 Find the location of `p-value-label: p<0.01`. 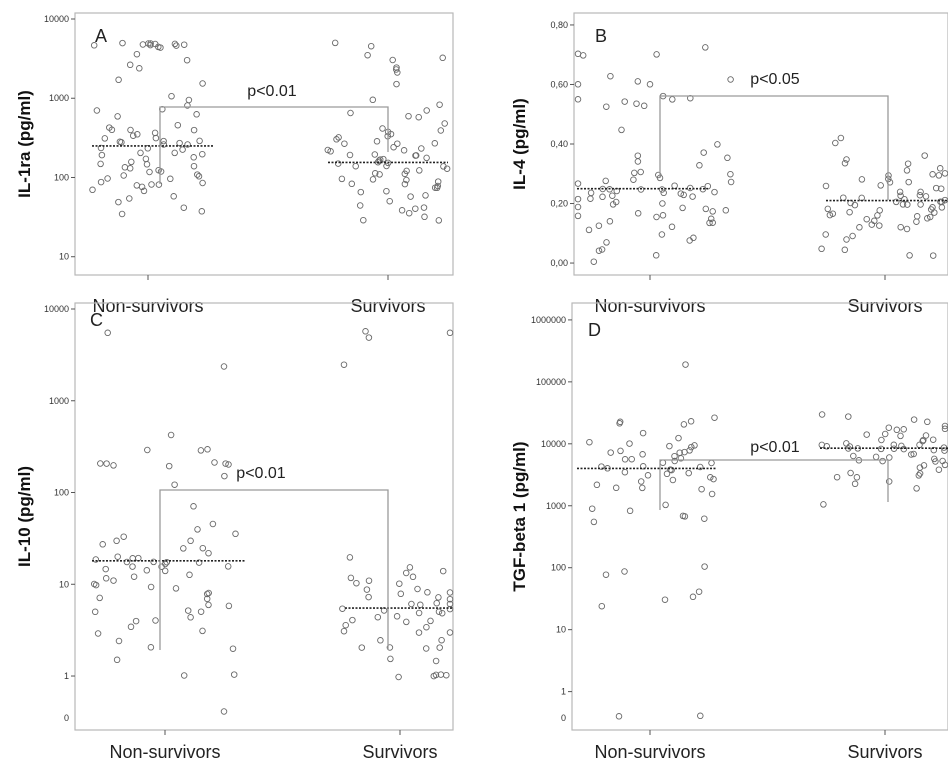

p-value-label: p<0.01 is located at coordinates (260, 473).